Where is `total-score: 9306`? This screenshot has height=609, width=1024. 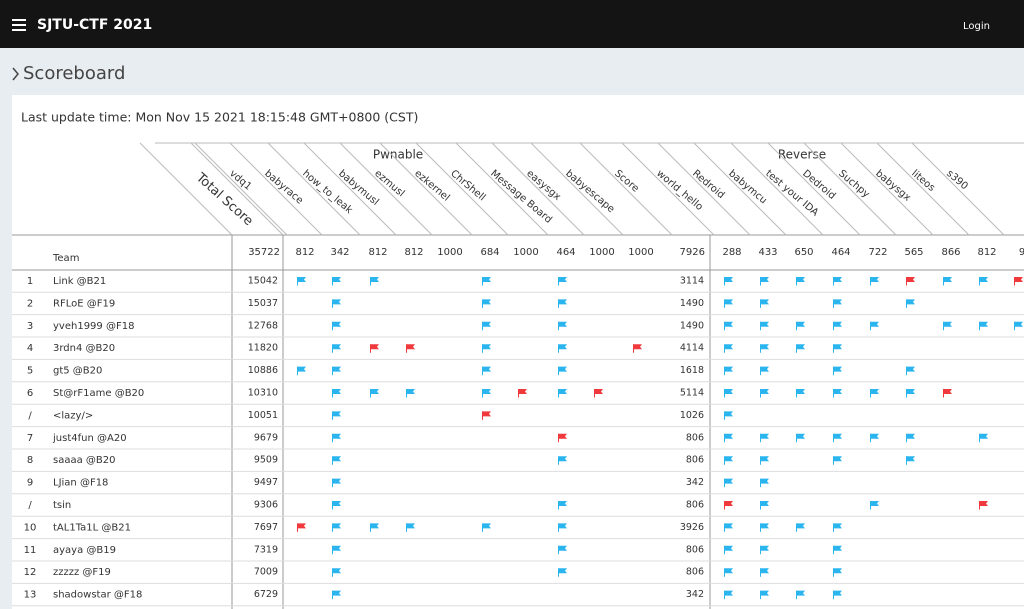
total-score: 9306 is located at coordinates (266, 505).